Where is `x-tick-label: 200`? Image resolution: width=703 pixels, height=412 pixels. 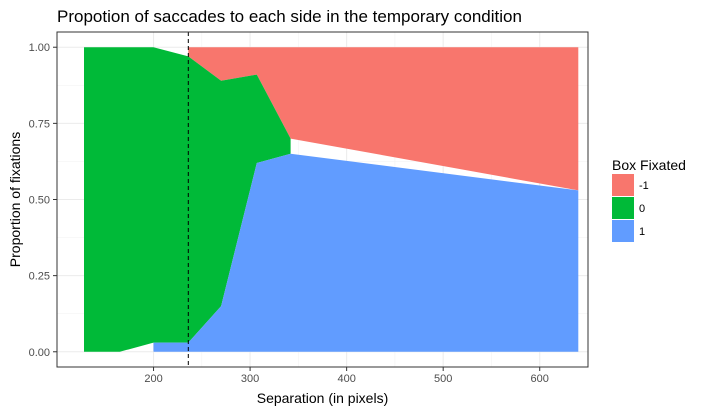
x-tick-label: 200 is located at coordinates (153, 379).